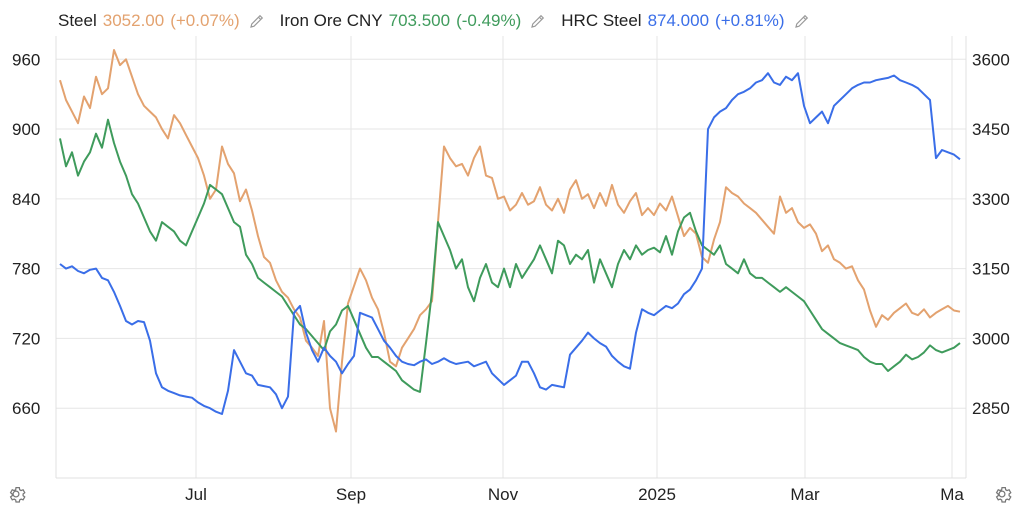 The image size is (1024, 509). Describe the element at coordinates (991, 199) in the screenshot. I see `right-tick-label: 3300` at that location.